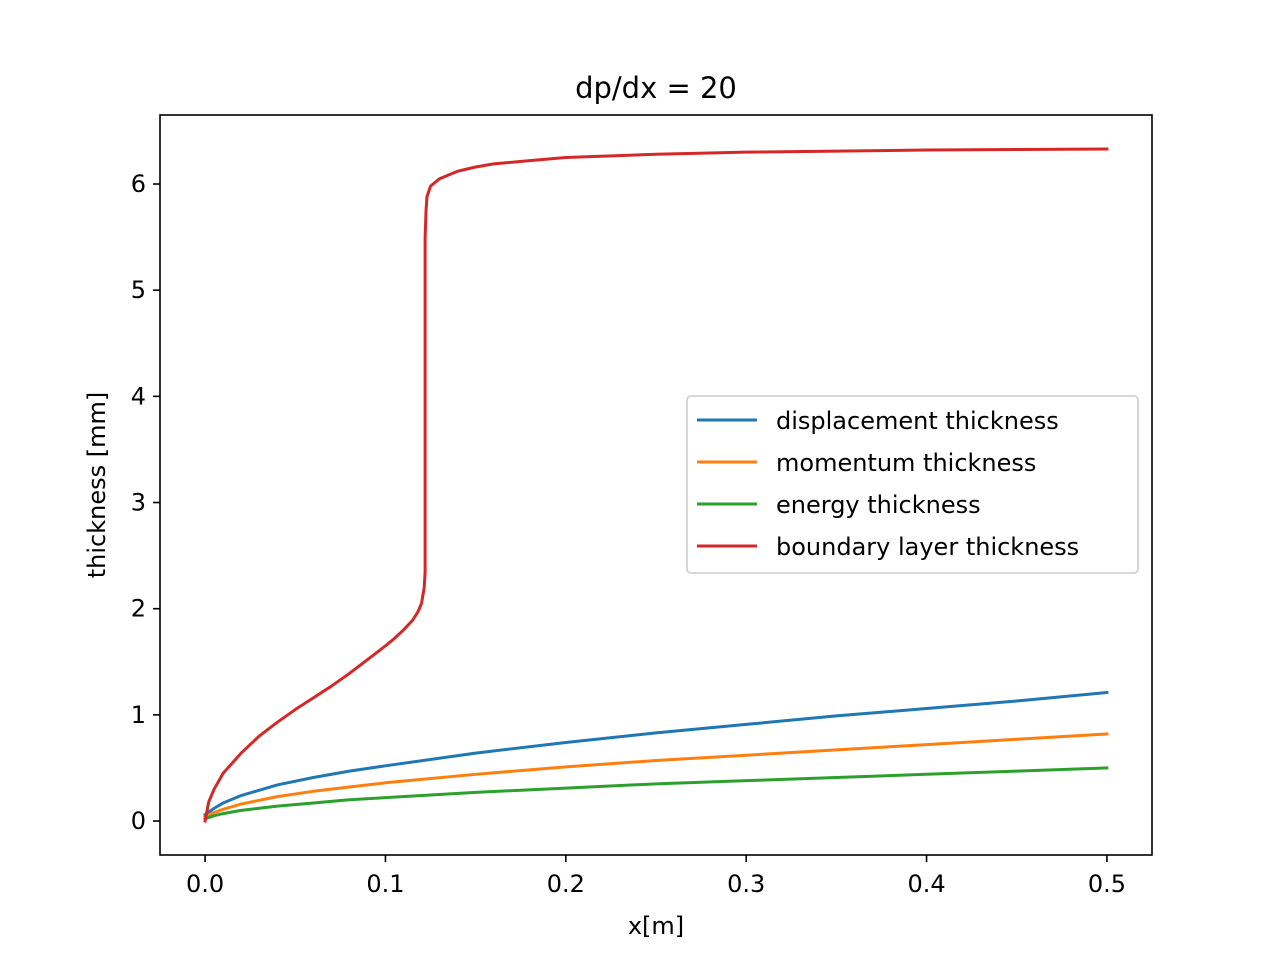 The image size is (1280, 960). I want to click on x-axis-label: x[m], so click(656, 926).